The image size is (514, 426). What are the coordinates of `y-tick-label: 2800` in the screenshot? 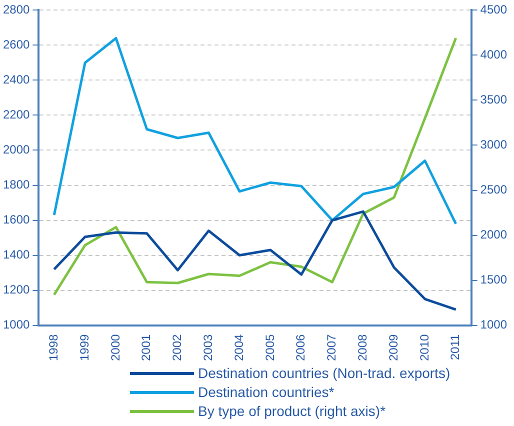 It's located at (16, 9).